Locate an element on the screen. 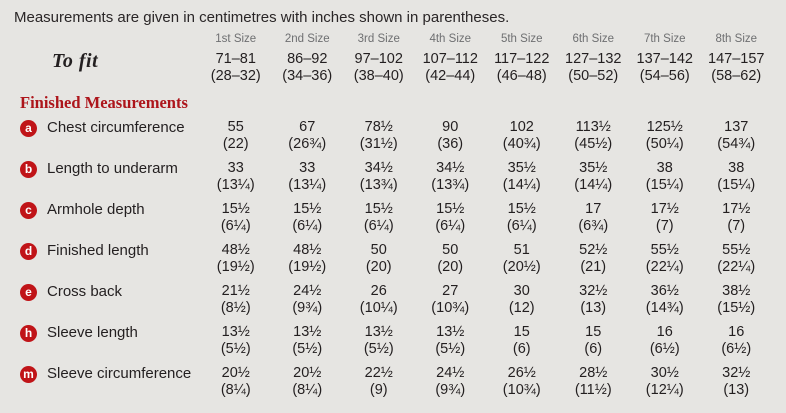 Image resolution: width=786 pixels, height=413 pixels. letter-badge-m: m is located at coordinates (28, 374).